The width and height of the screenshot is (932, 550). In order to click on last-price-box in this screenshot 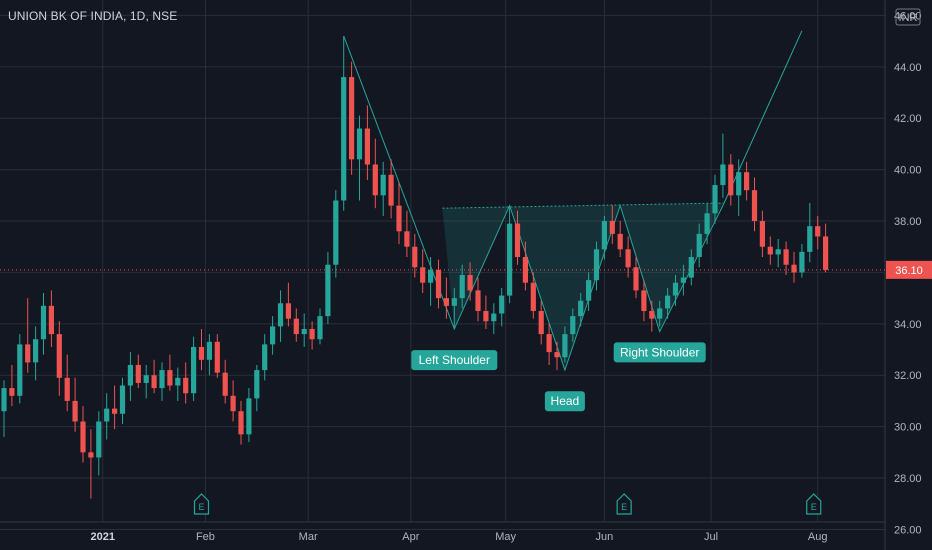, I will do `click(909, 269)`.